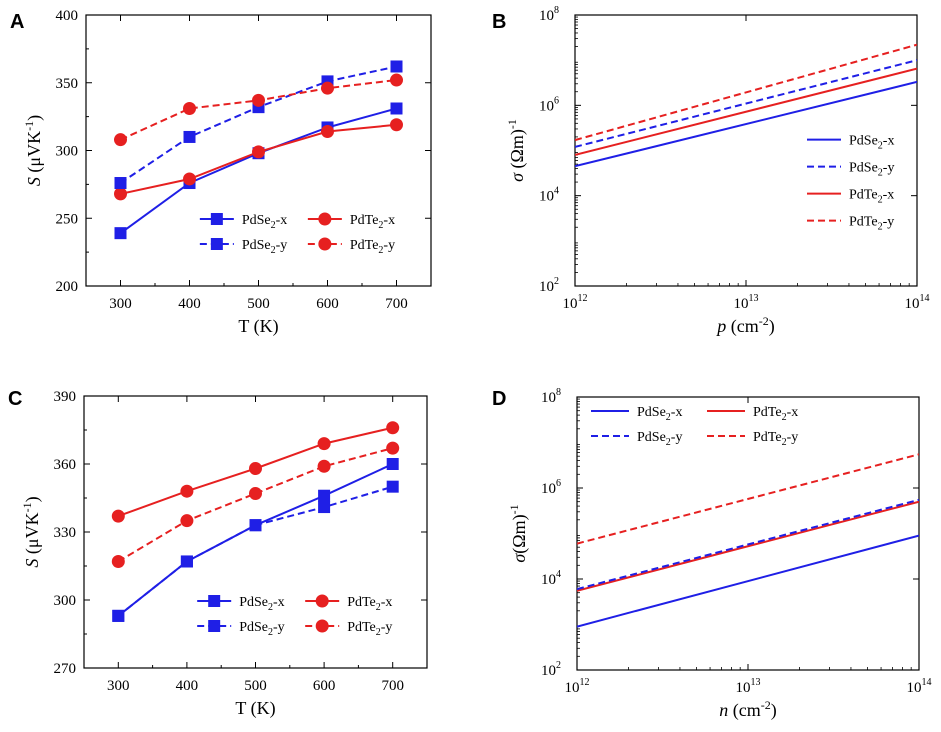  Describe the element at coordinates (15, 399) in the screenshot. I see `panel-letter: C` at that location.